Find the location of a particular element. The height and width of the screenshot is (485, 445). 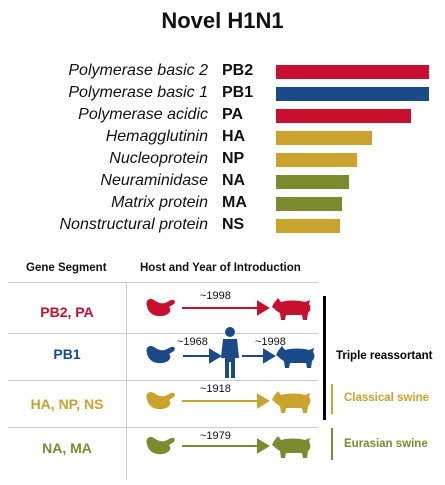

segment-row-pb2: Polymerase basic 2 PB2 is located at coordinates (222, 72).